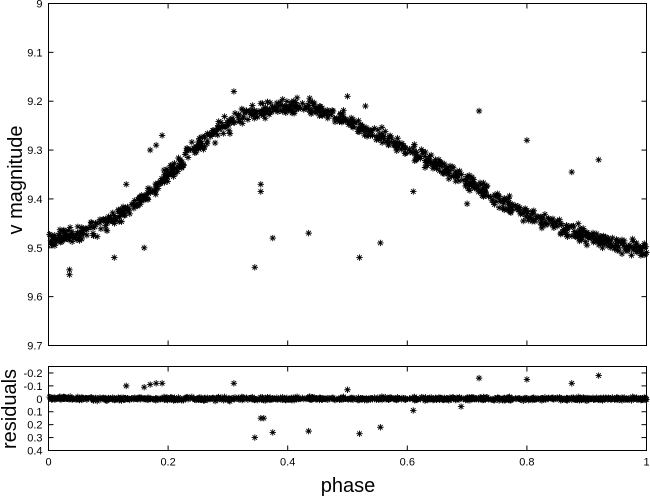 The width and height of the screenshot is (650, 498). Describe the element at coordinates (348, 406) in the screenshot. I see `residual-points` at that location.